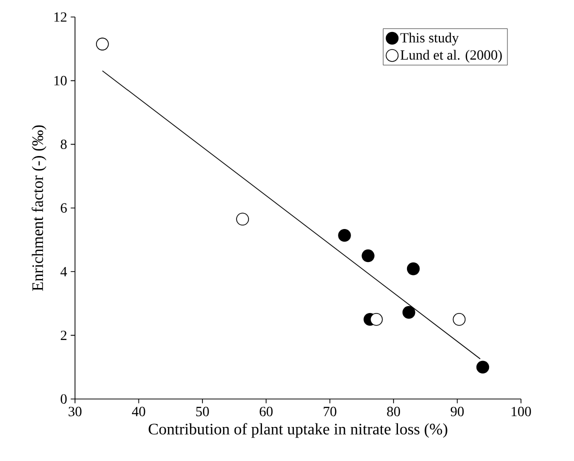  I want to click on legend-label: Lund et al. (2000), so click(451, 56).